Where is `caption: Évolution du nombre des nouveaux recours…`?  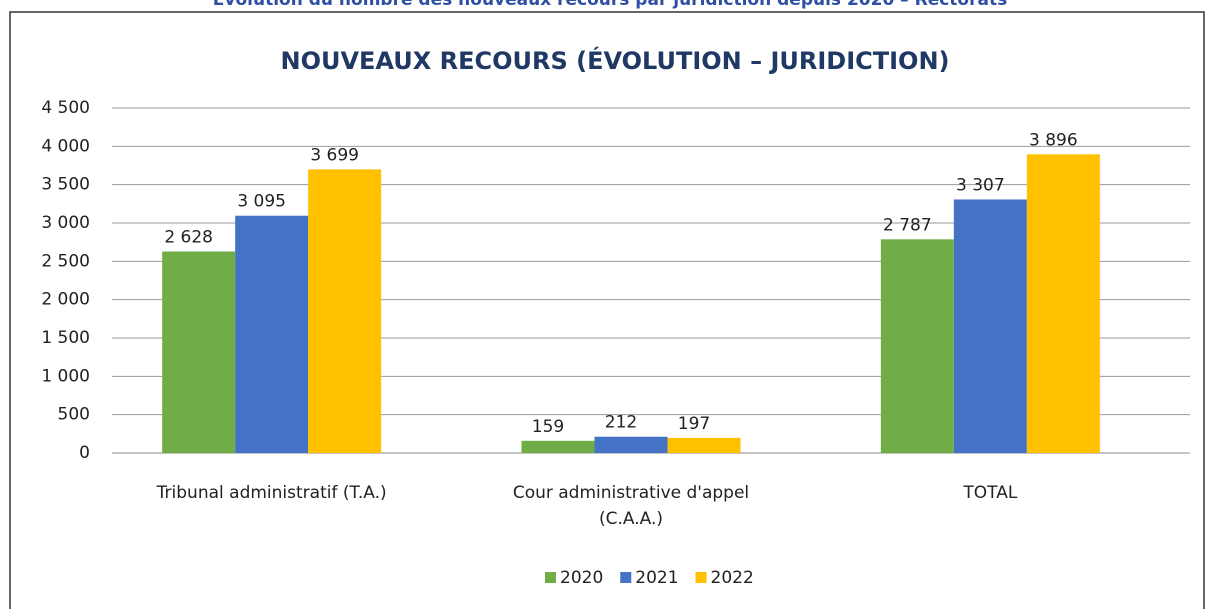
caption: Évolution du nombre des nouveaux recours… is located at coordinates (610, 5).